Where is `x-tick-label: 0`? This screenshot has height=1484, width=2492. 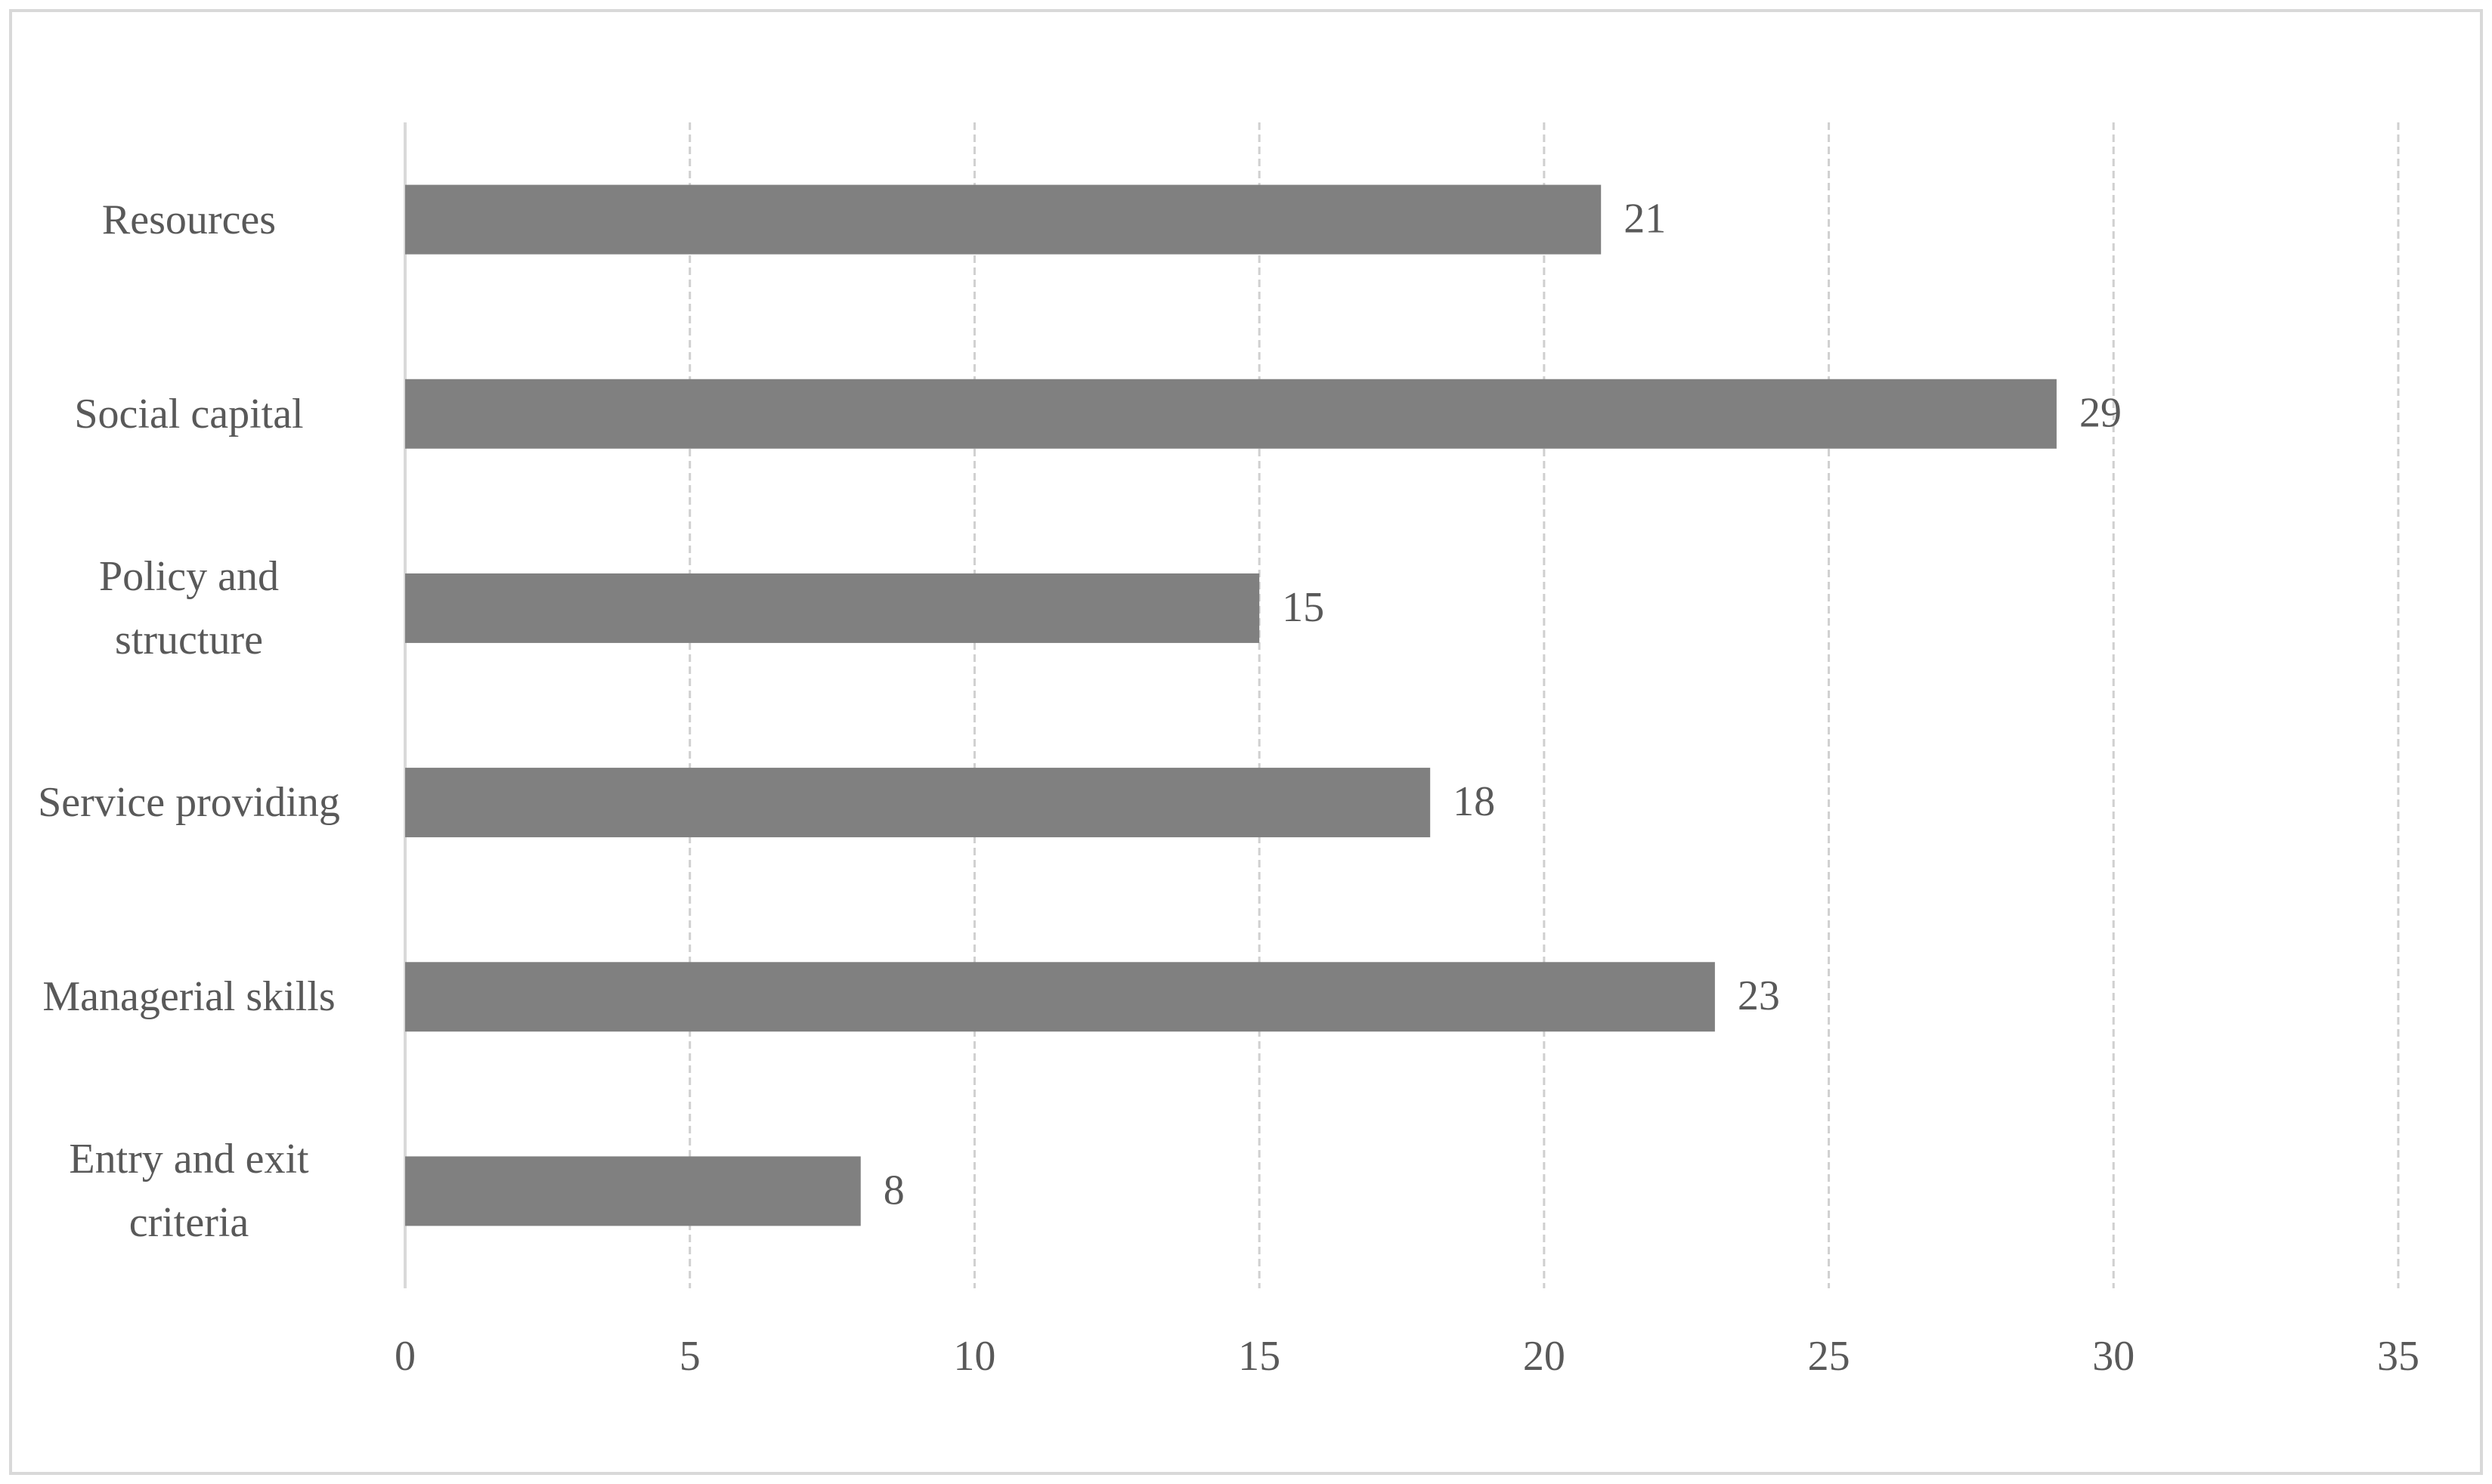
x-tick-label: 0 is located at coordinates (406, 1357).